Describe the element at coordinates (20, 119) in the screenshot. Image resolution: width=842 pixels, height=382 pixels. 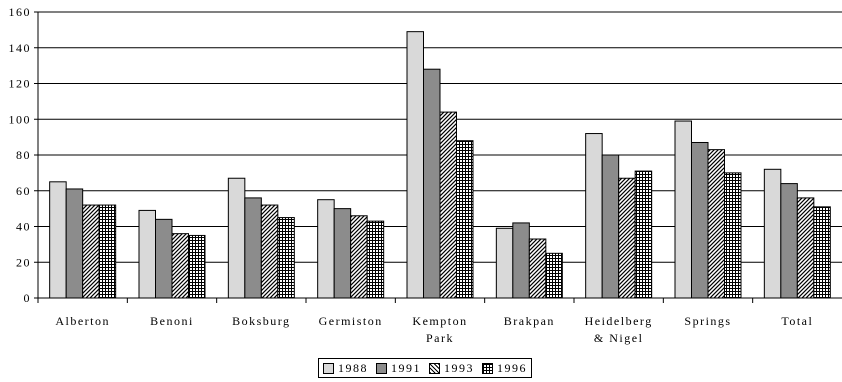
I see `y-tick-label: 100` at that location.